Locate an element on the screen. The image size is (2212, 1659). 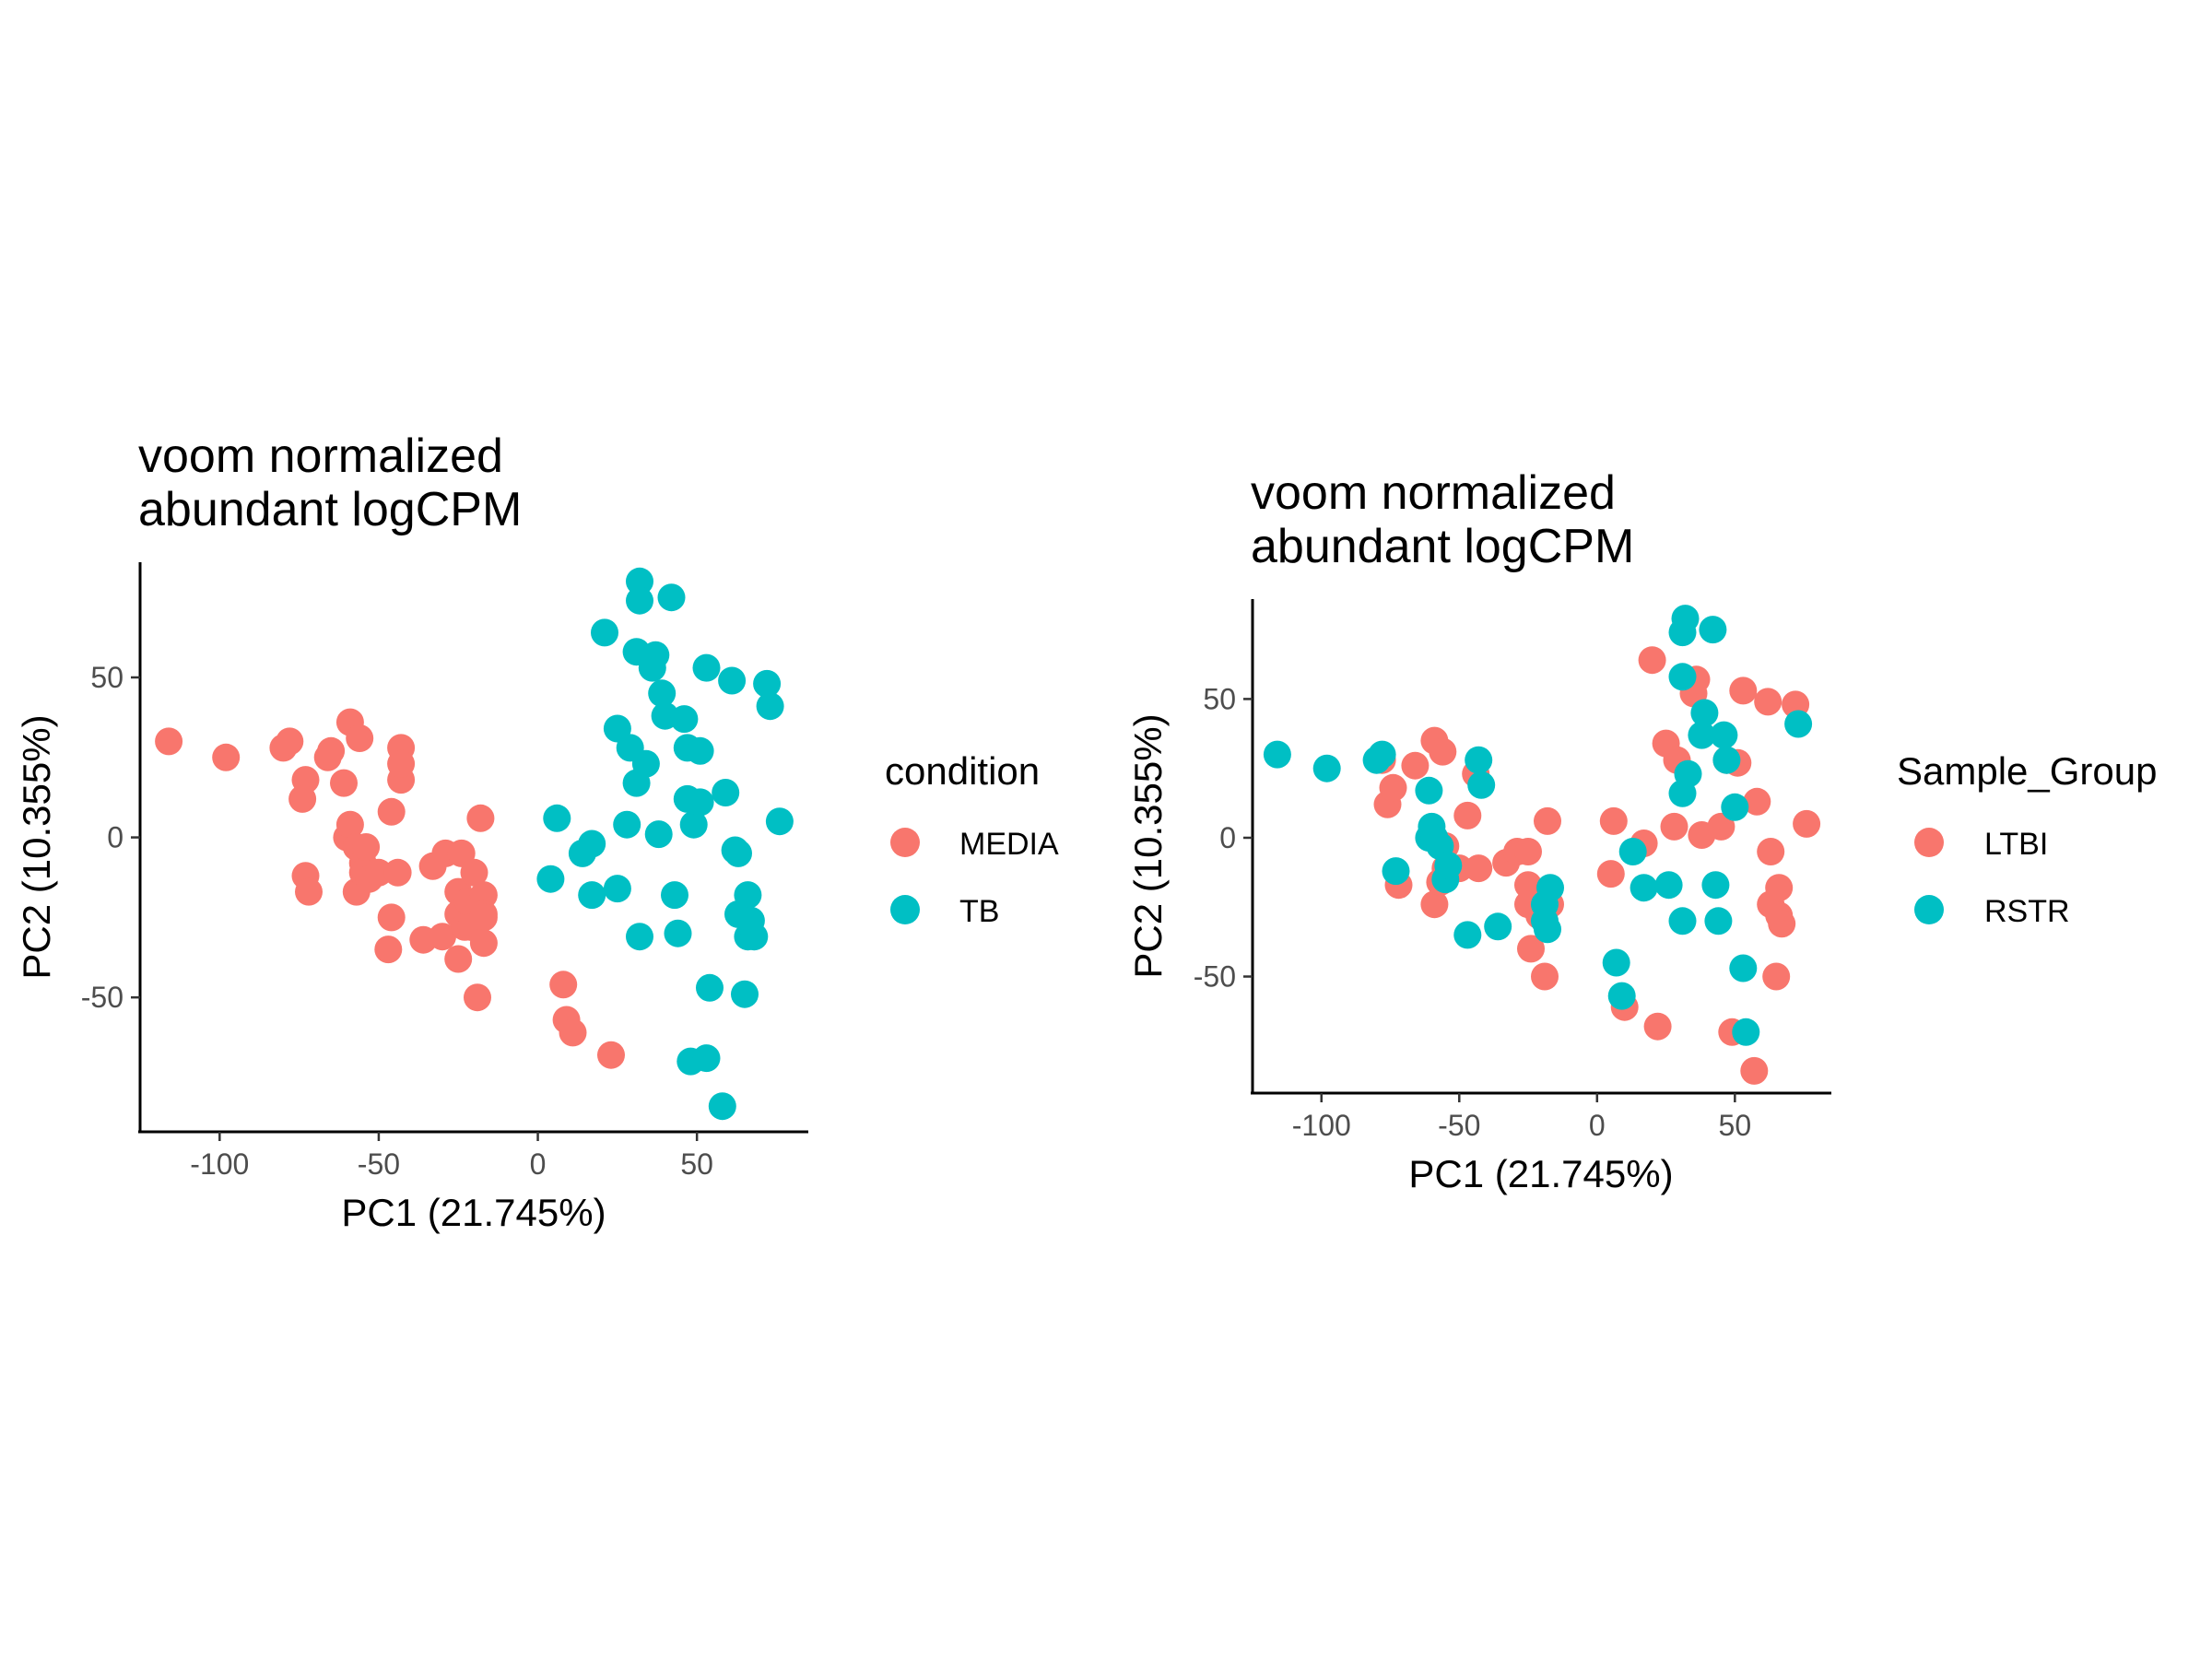
x-axis-title: PC1 (21.745%) is located at coordinates (1540, 1173).